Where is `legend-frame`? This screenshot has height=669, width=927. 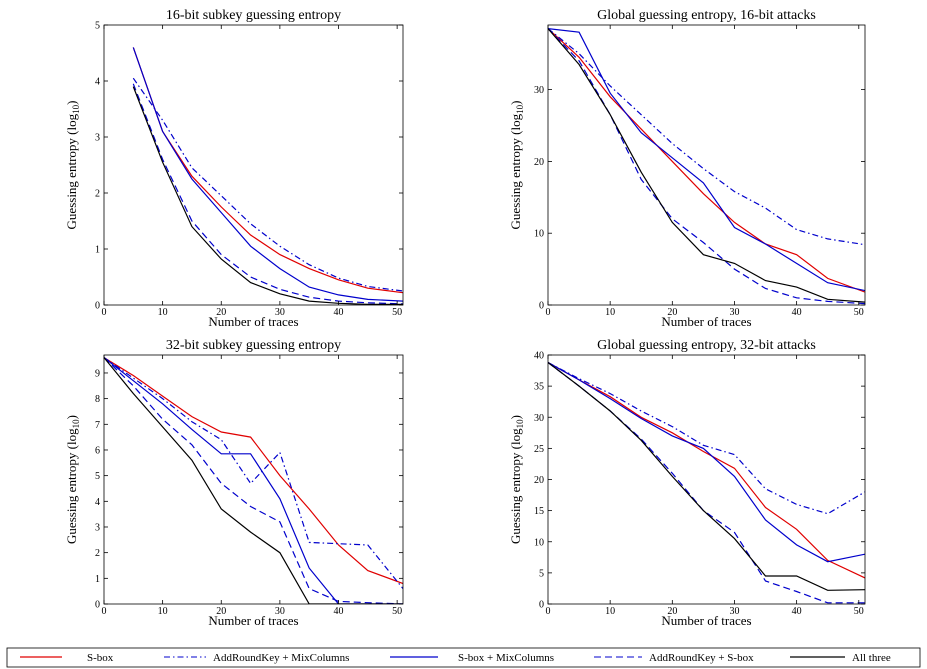 legend-frame is located at coordinates (463, 657).